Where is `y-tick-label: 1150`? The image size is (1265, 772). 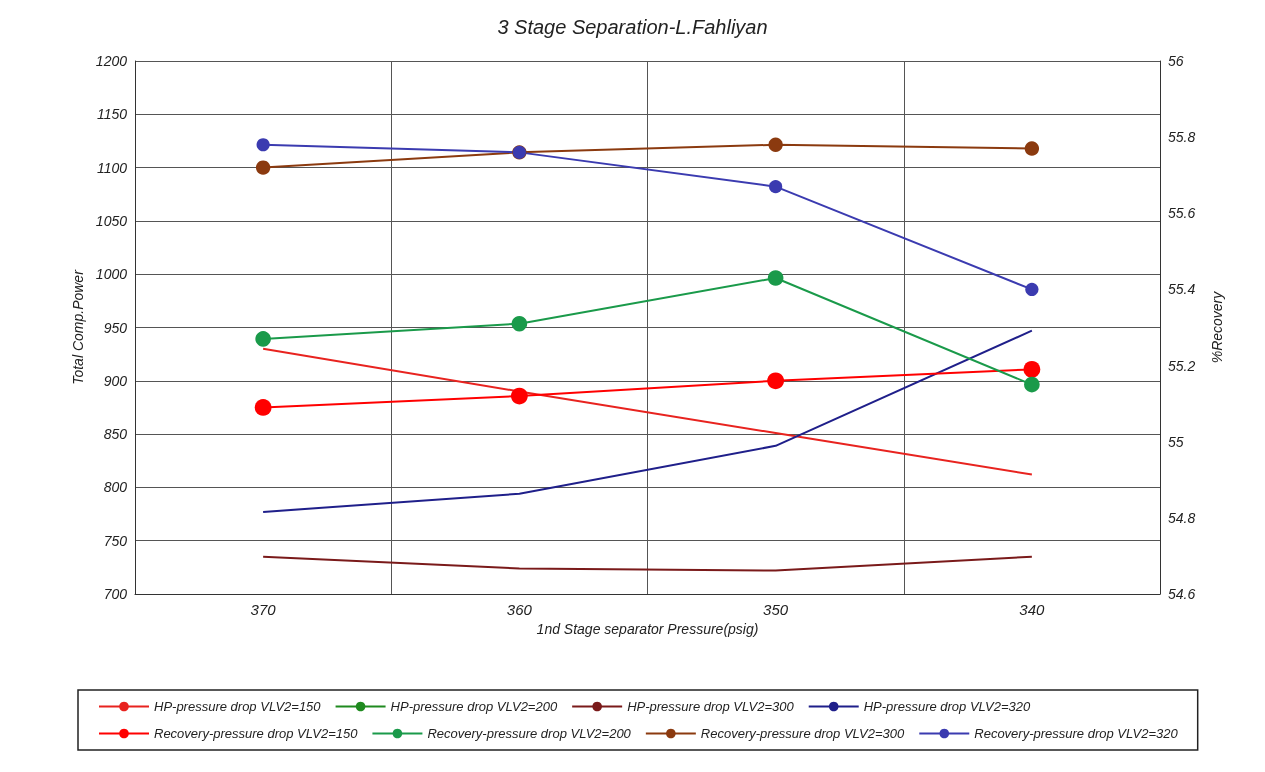
y-tick-label: 1150 is located at coordinates (112, 114).